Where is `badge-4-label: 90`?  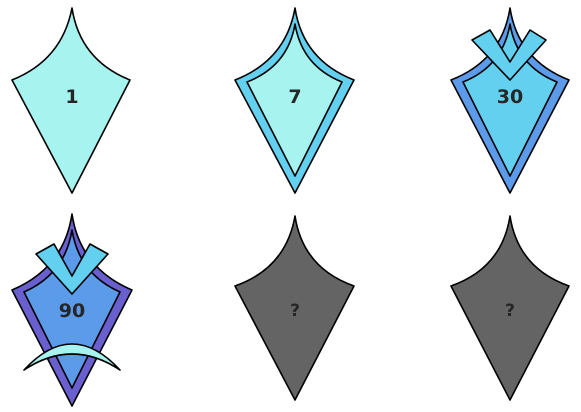
badge-4-label: 90 is located at coordinates (72, 311).